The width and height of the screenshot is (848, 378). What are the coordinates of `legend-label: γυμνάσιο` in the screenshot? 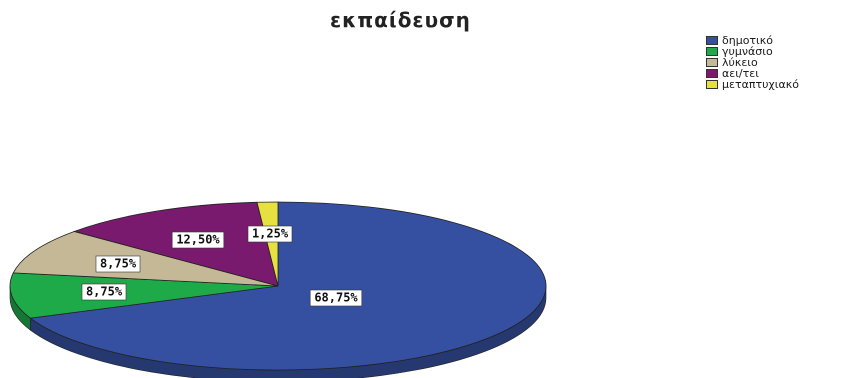 It's located at (747, 51).